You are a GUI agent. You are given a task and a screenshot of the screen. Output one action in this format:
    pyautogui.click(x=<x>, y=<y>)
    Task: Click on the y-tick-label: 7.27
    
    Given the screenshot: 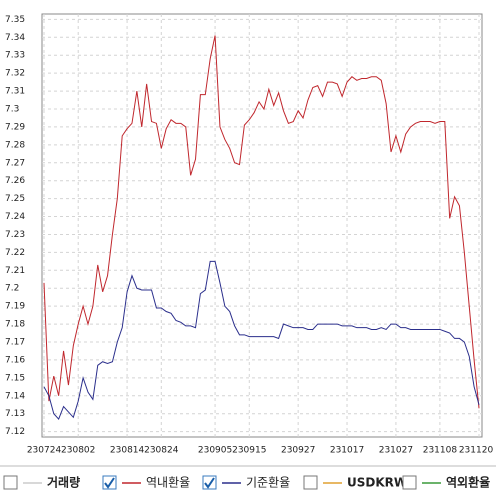 What is the action you would take?
    pyautogui.click(x=15, y=163)
    